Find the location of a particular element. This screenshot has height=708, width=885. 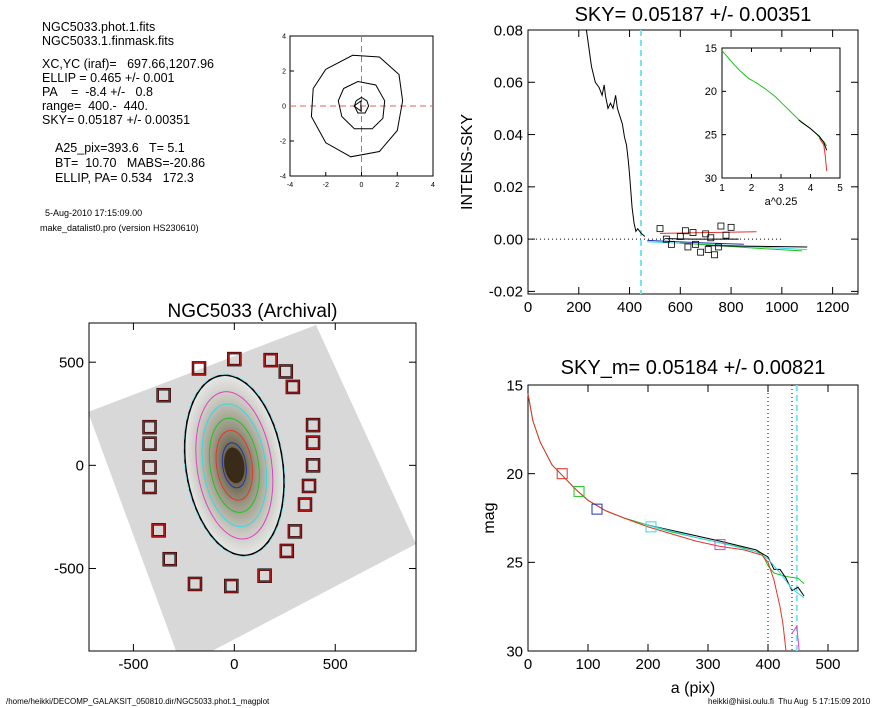

isophote-ellipse is located at coordinates (234, 465).